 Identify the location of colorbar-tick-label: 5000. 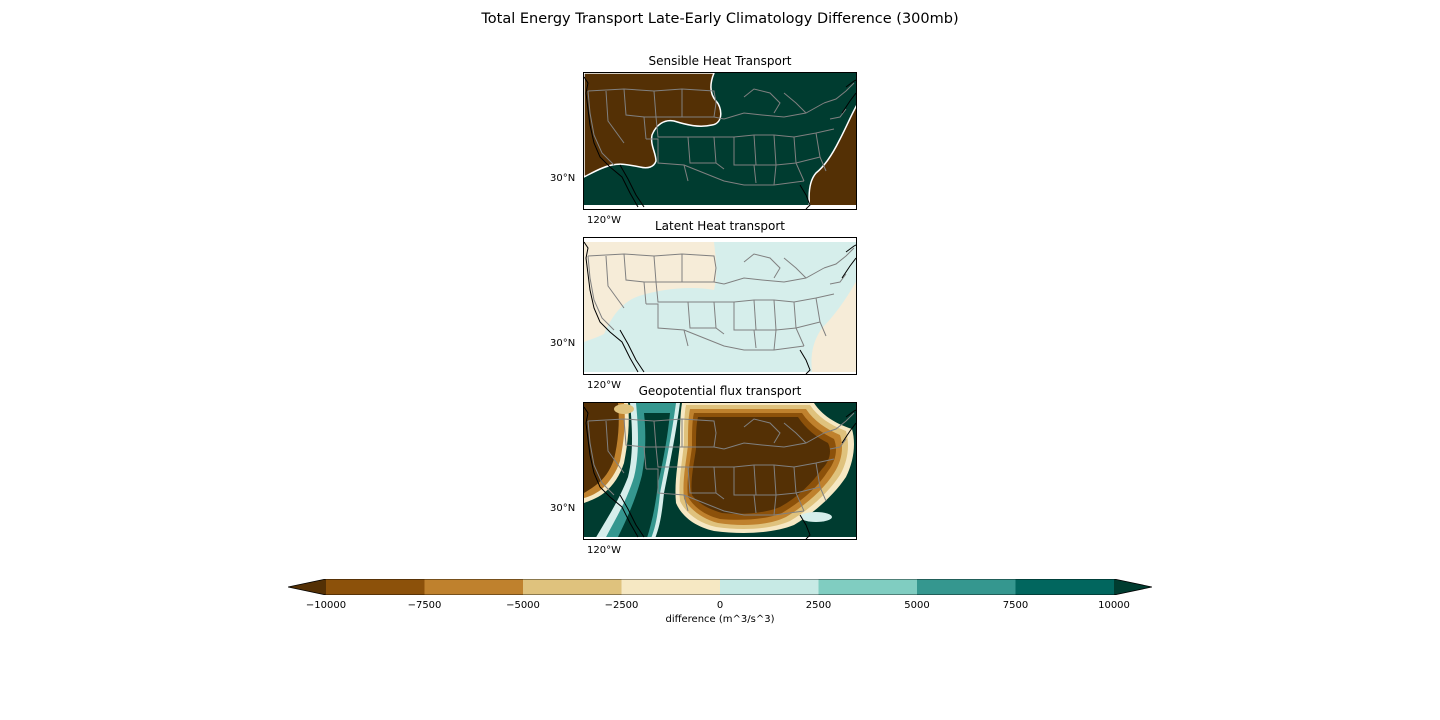
(917, 605).